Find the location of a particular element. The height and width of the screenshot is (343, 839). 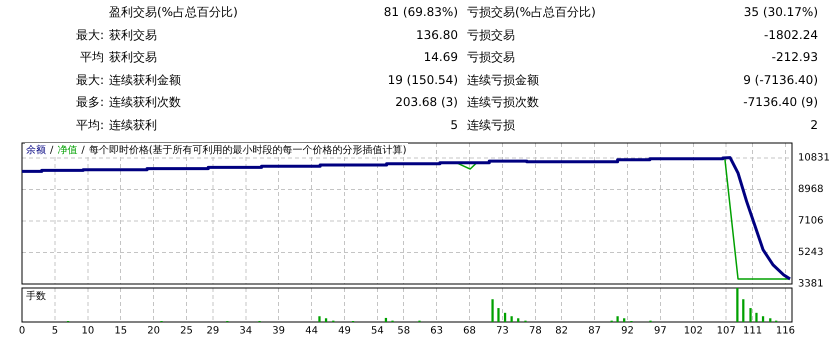

x-tick-label: 97 is located at coordinates (660, 331).